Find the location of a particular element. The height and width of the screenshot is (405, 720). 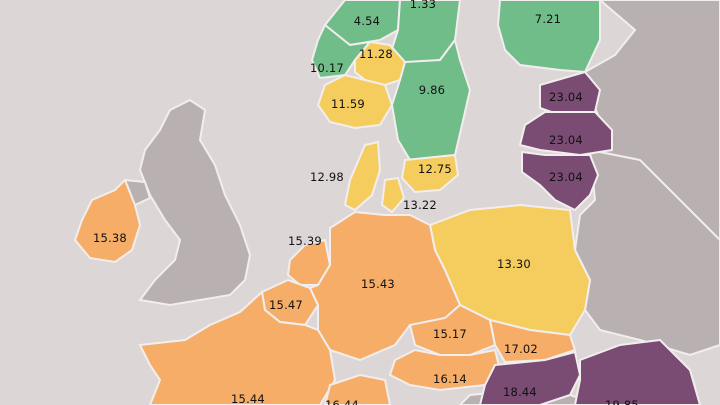

value-label-romania: 19.85 is located at coordinates (622, 401).